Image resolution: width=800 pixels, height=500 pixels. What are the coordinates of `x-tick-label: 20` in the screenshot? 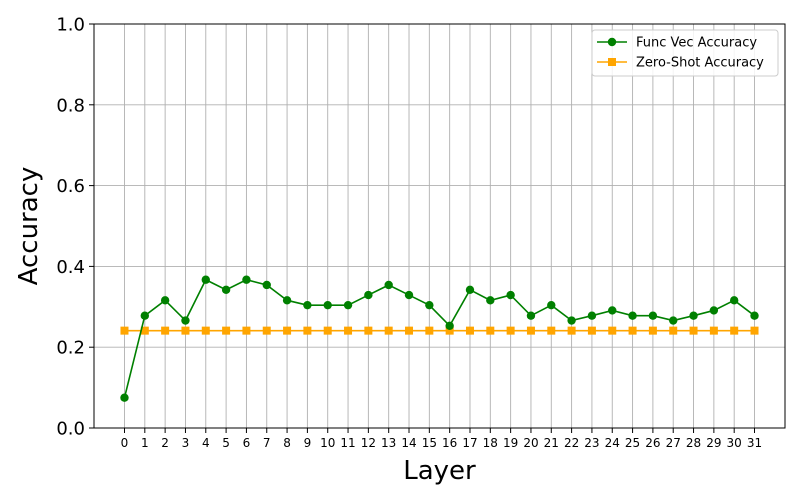 It's located at (530, 443).